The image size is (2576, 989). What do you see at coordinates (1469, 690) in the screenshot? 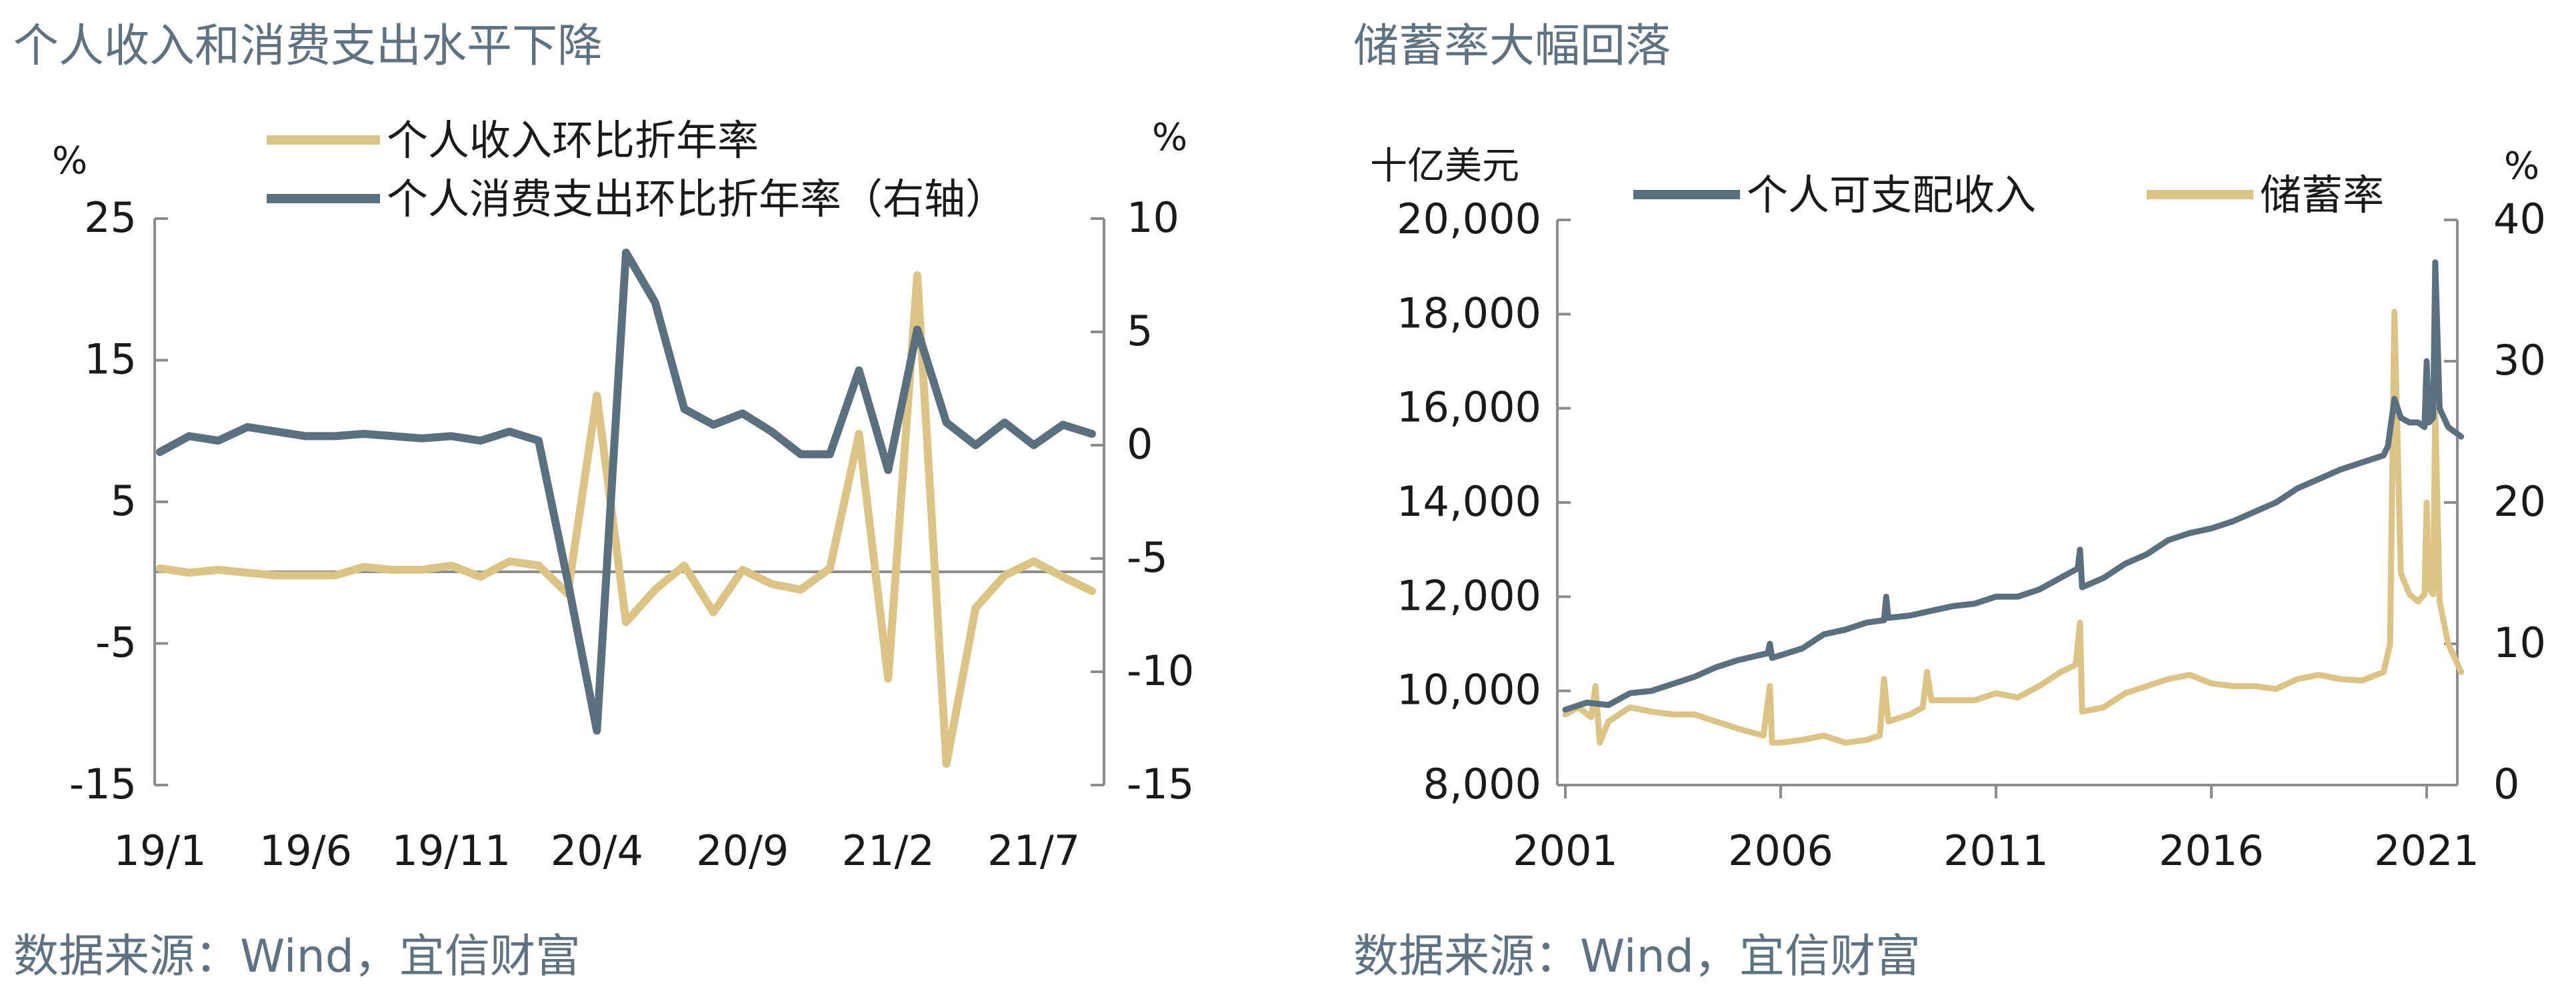
I see `r-left-y-tick-label: 10,000` at bounding box center [1469, 690].